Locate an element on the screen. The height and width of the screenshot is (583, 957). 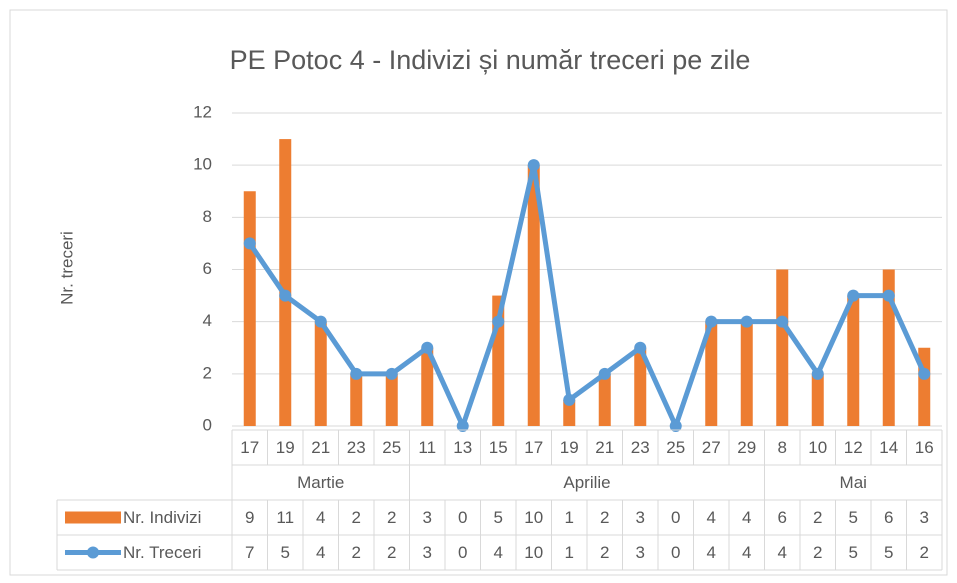
y-tick-label: 10 is located at coordinates (202, 164).